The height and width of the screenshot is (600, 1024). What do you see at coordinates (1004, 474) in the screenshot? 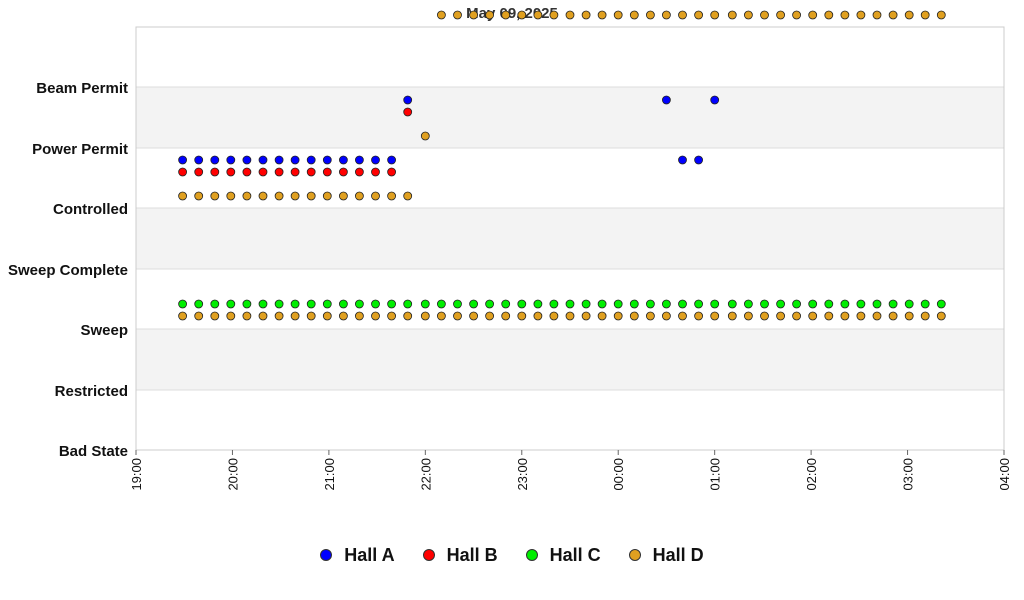
I see `x-tick-label: 04:00` at bounding box center [1004, 474].